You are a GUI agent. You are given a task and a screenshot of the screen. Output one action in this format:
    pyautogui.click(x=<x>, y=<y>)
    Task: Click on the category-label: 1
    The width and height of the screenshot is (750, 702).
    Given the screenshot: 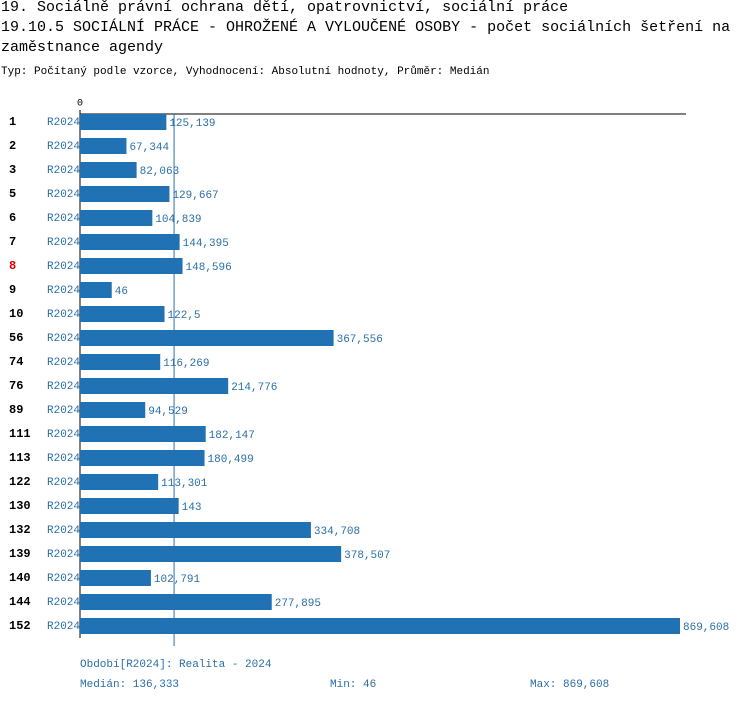 What is the action you would take?
    pyautogui.click(x=12, y=122)
    